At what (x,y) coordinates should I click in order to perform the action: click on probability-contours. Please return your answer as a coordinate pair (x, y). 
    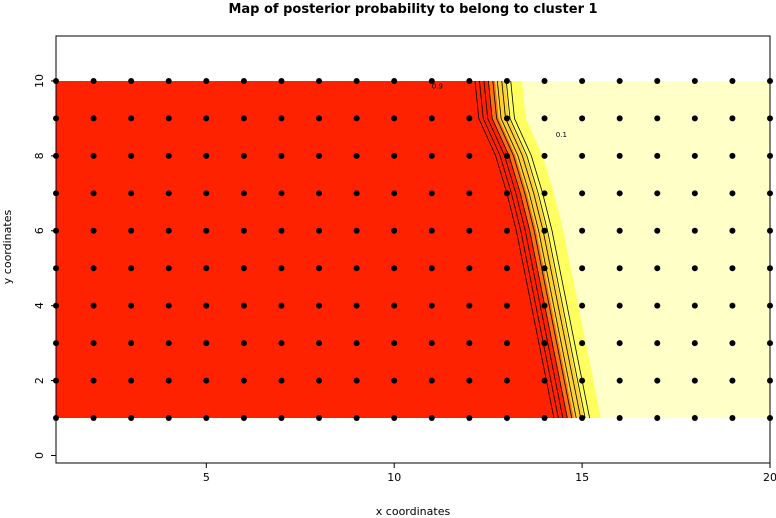
    Looking at the image, I should click on (532, 249).